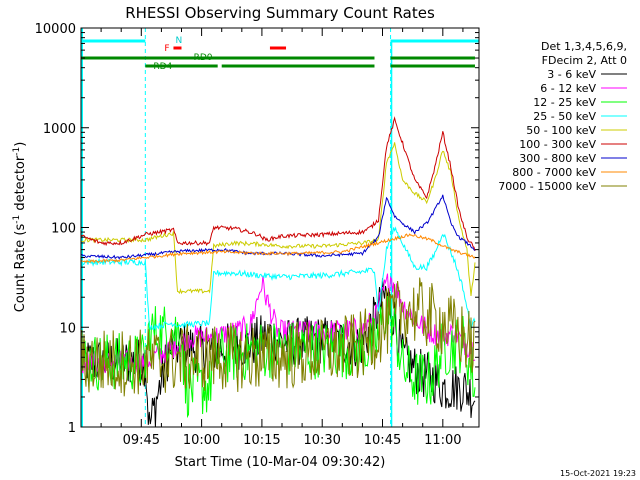 The width and height of the screenshot is (640, 480). What do you see at coordinates (178, 41) in the screenshot?
I see `night-flag-label: N` at bounding box center [178, 41].